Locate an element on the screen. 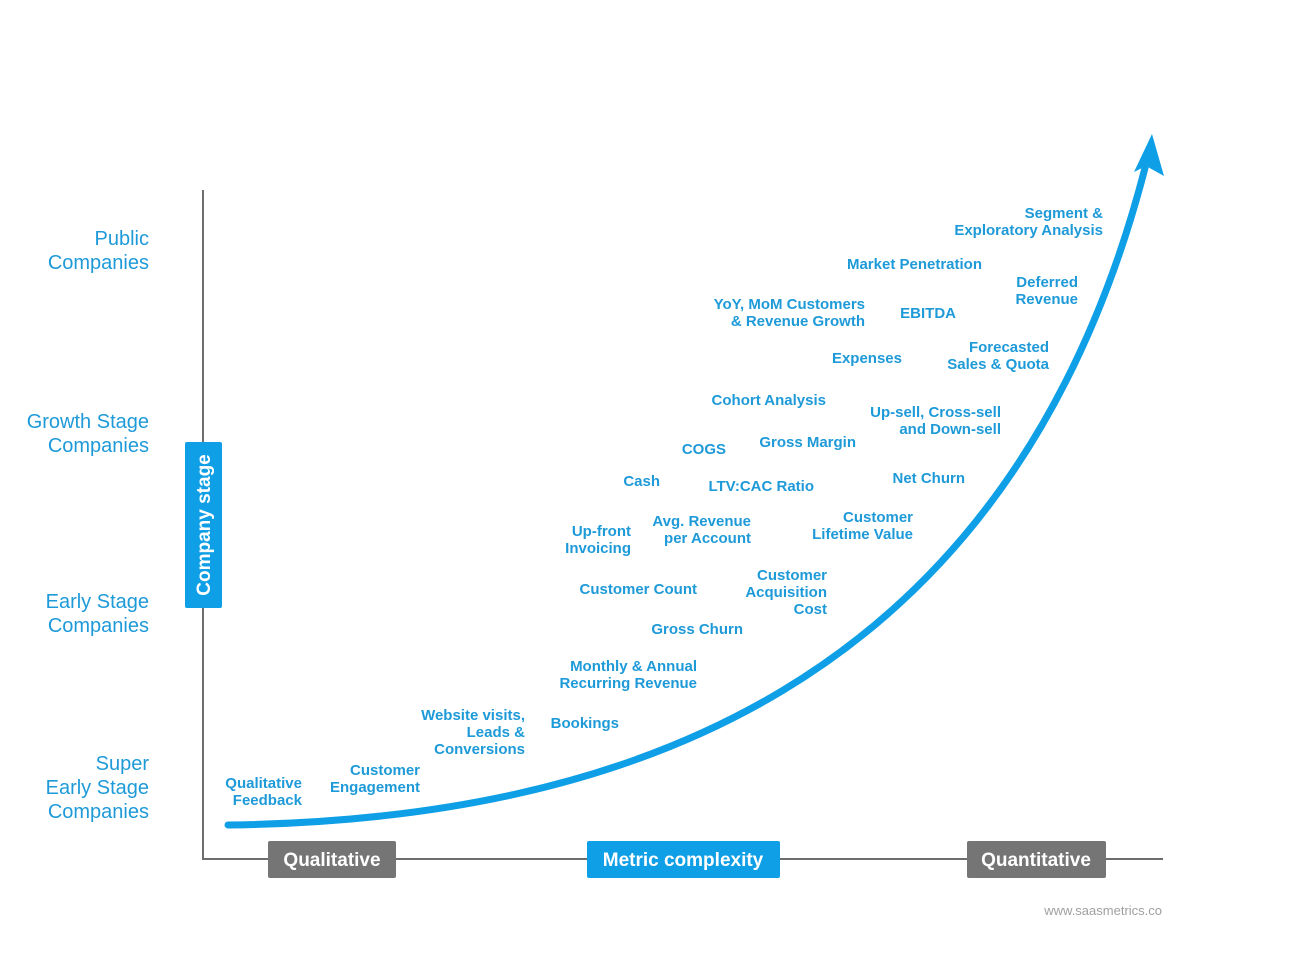  metric-label: Up-front is located at coordinates (601, 531).